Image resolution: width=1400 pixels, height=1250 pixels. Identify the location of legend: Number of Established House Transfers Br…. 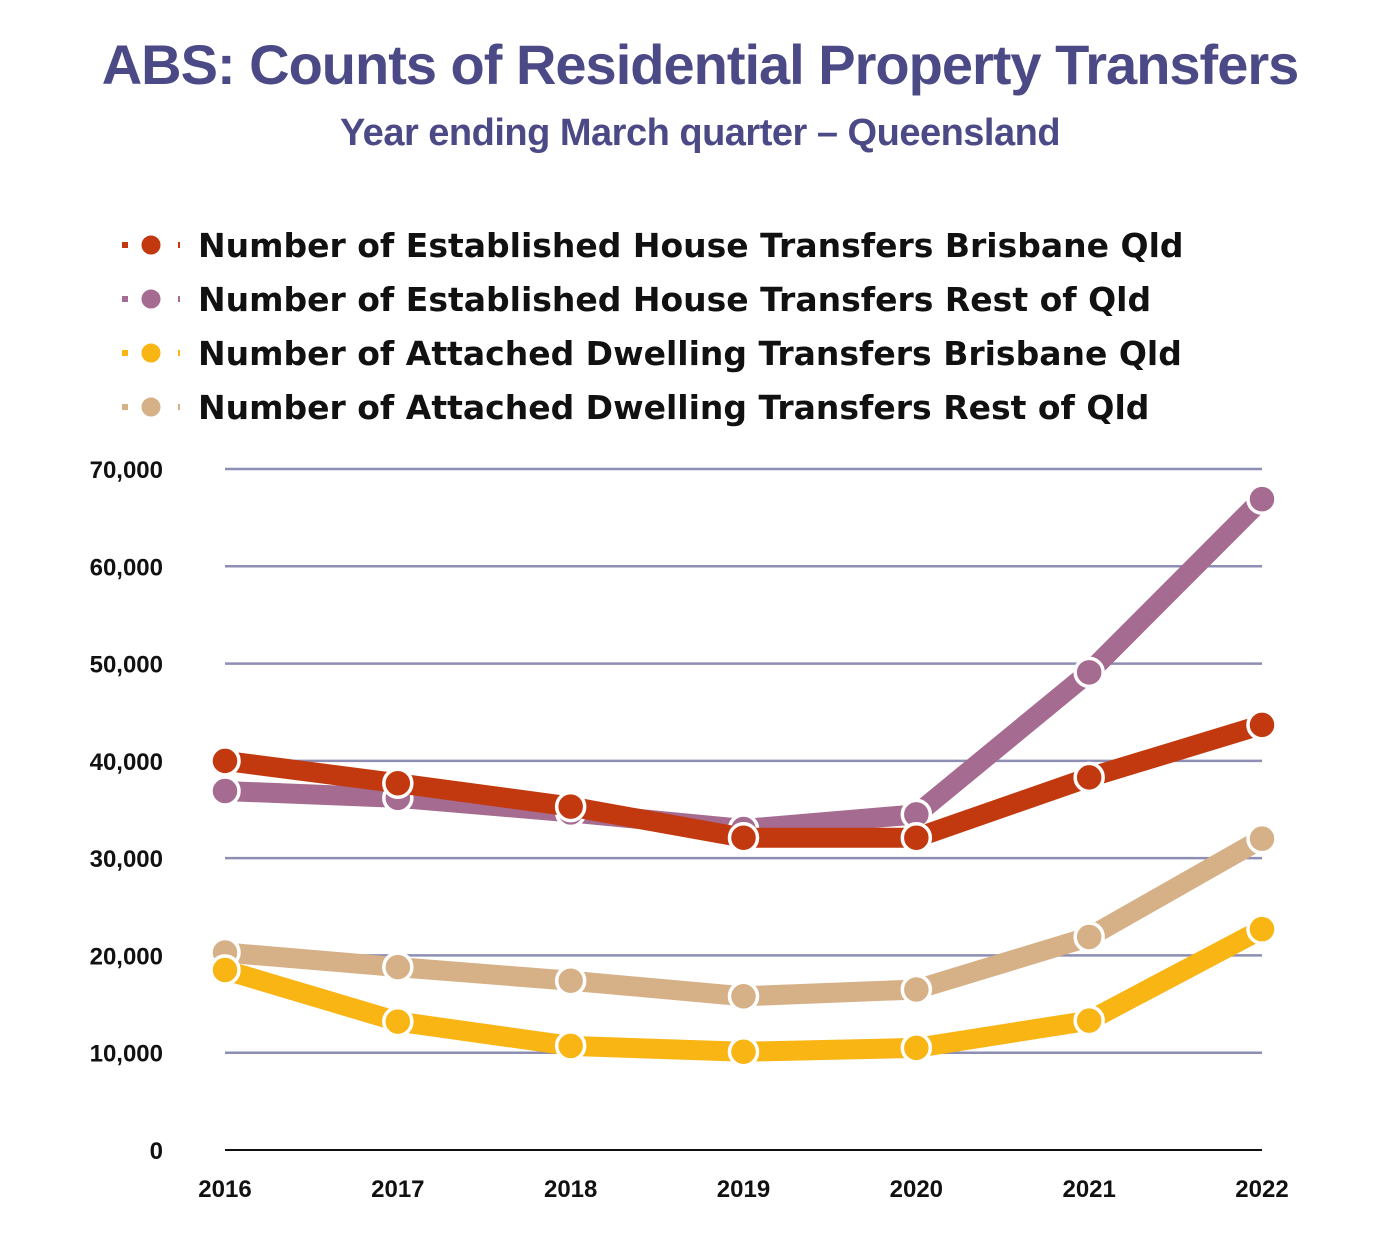
(720, 326).